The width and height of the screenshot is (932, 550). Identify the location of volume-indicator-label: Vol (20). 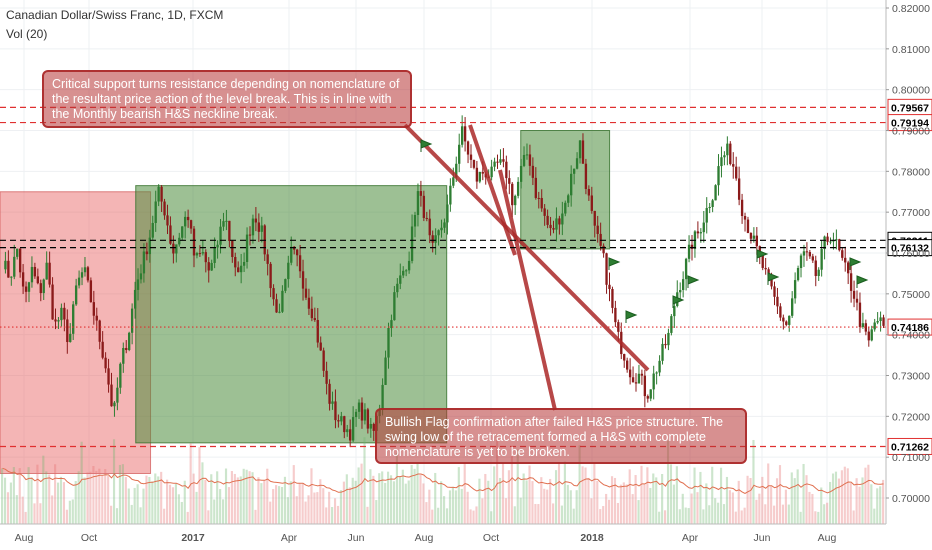
(27, 34).